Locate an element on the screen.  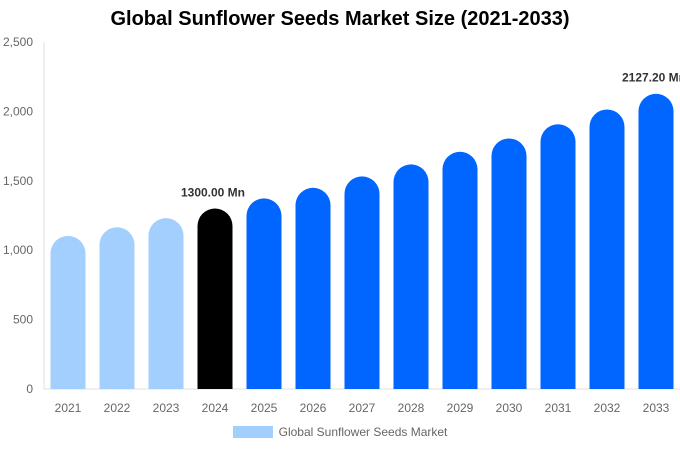
x-tick-label: 2027 is located at coordinates (362, 408).